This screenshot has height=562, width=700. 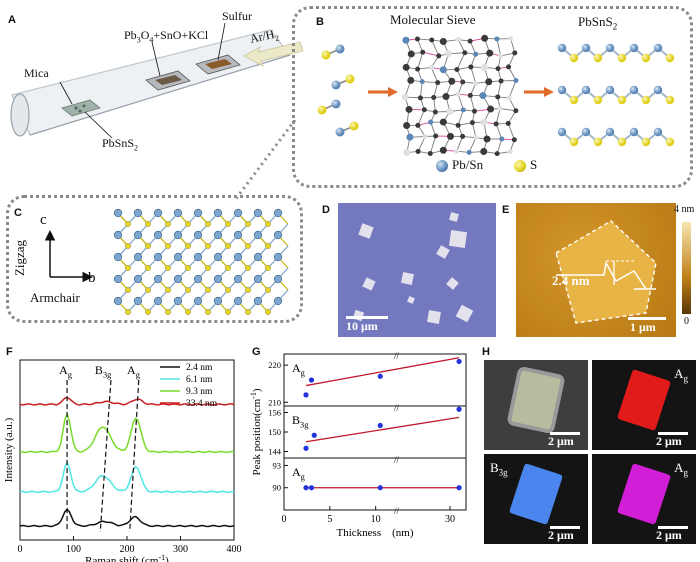 What do you see at coordinates (9, 352) in the screenshot?
I see `panel-label-f: F` at bounding box center [9, 352].